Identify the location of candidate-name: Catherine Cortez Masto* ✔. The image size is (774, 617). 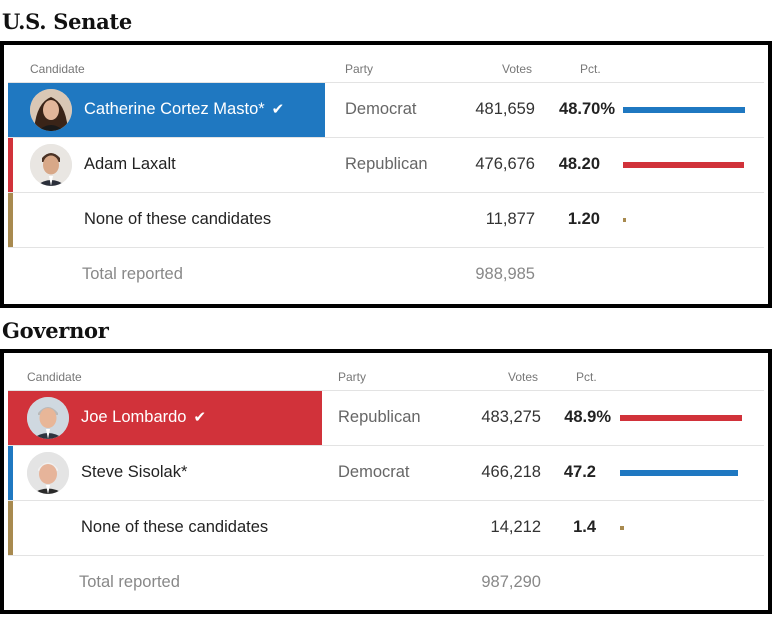
(184, 109).